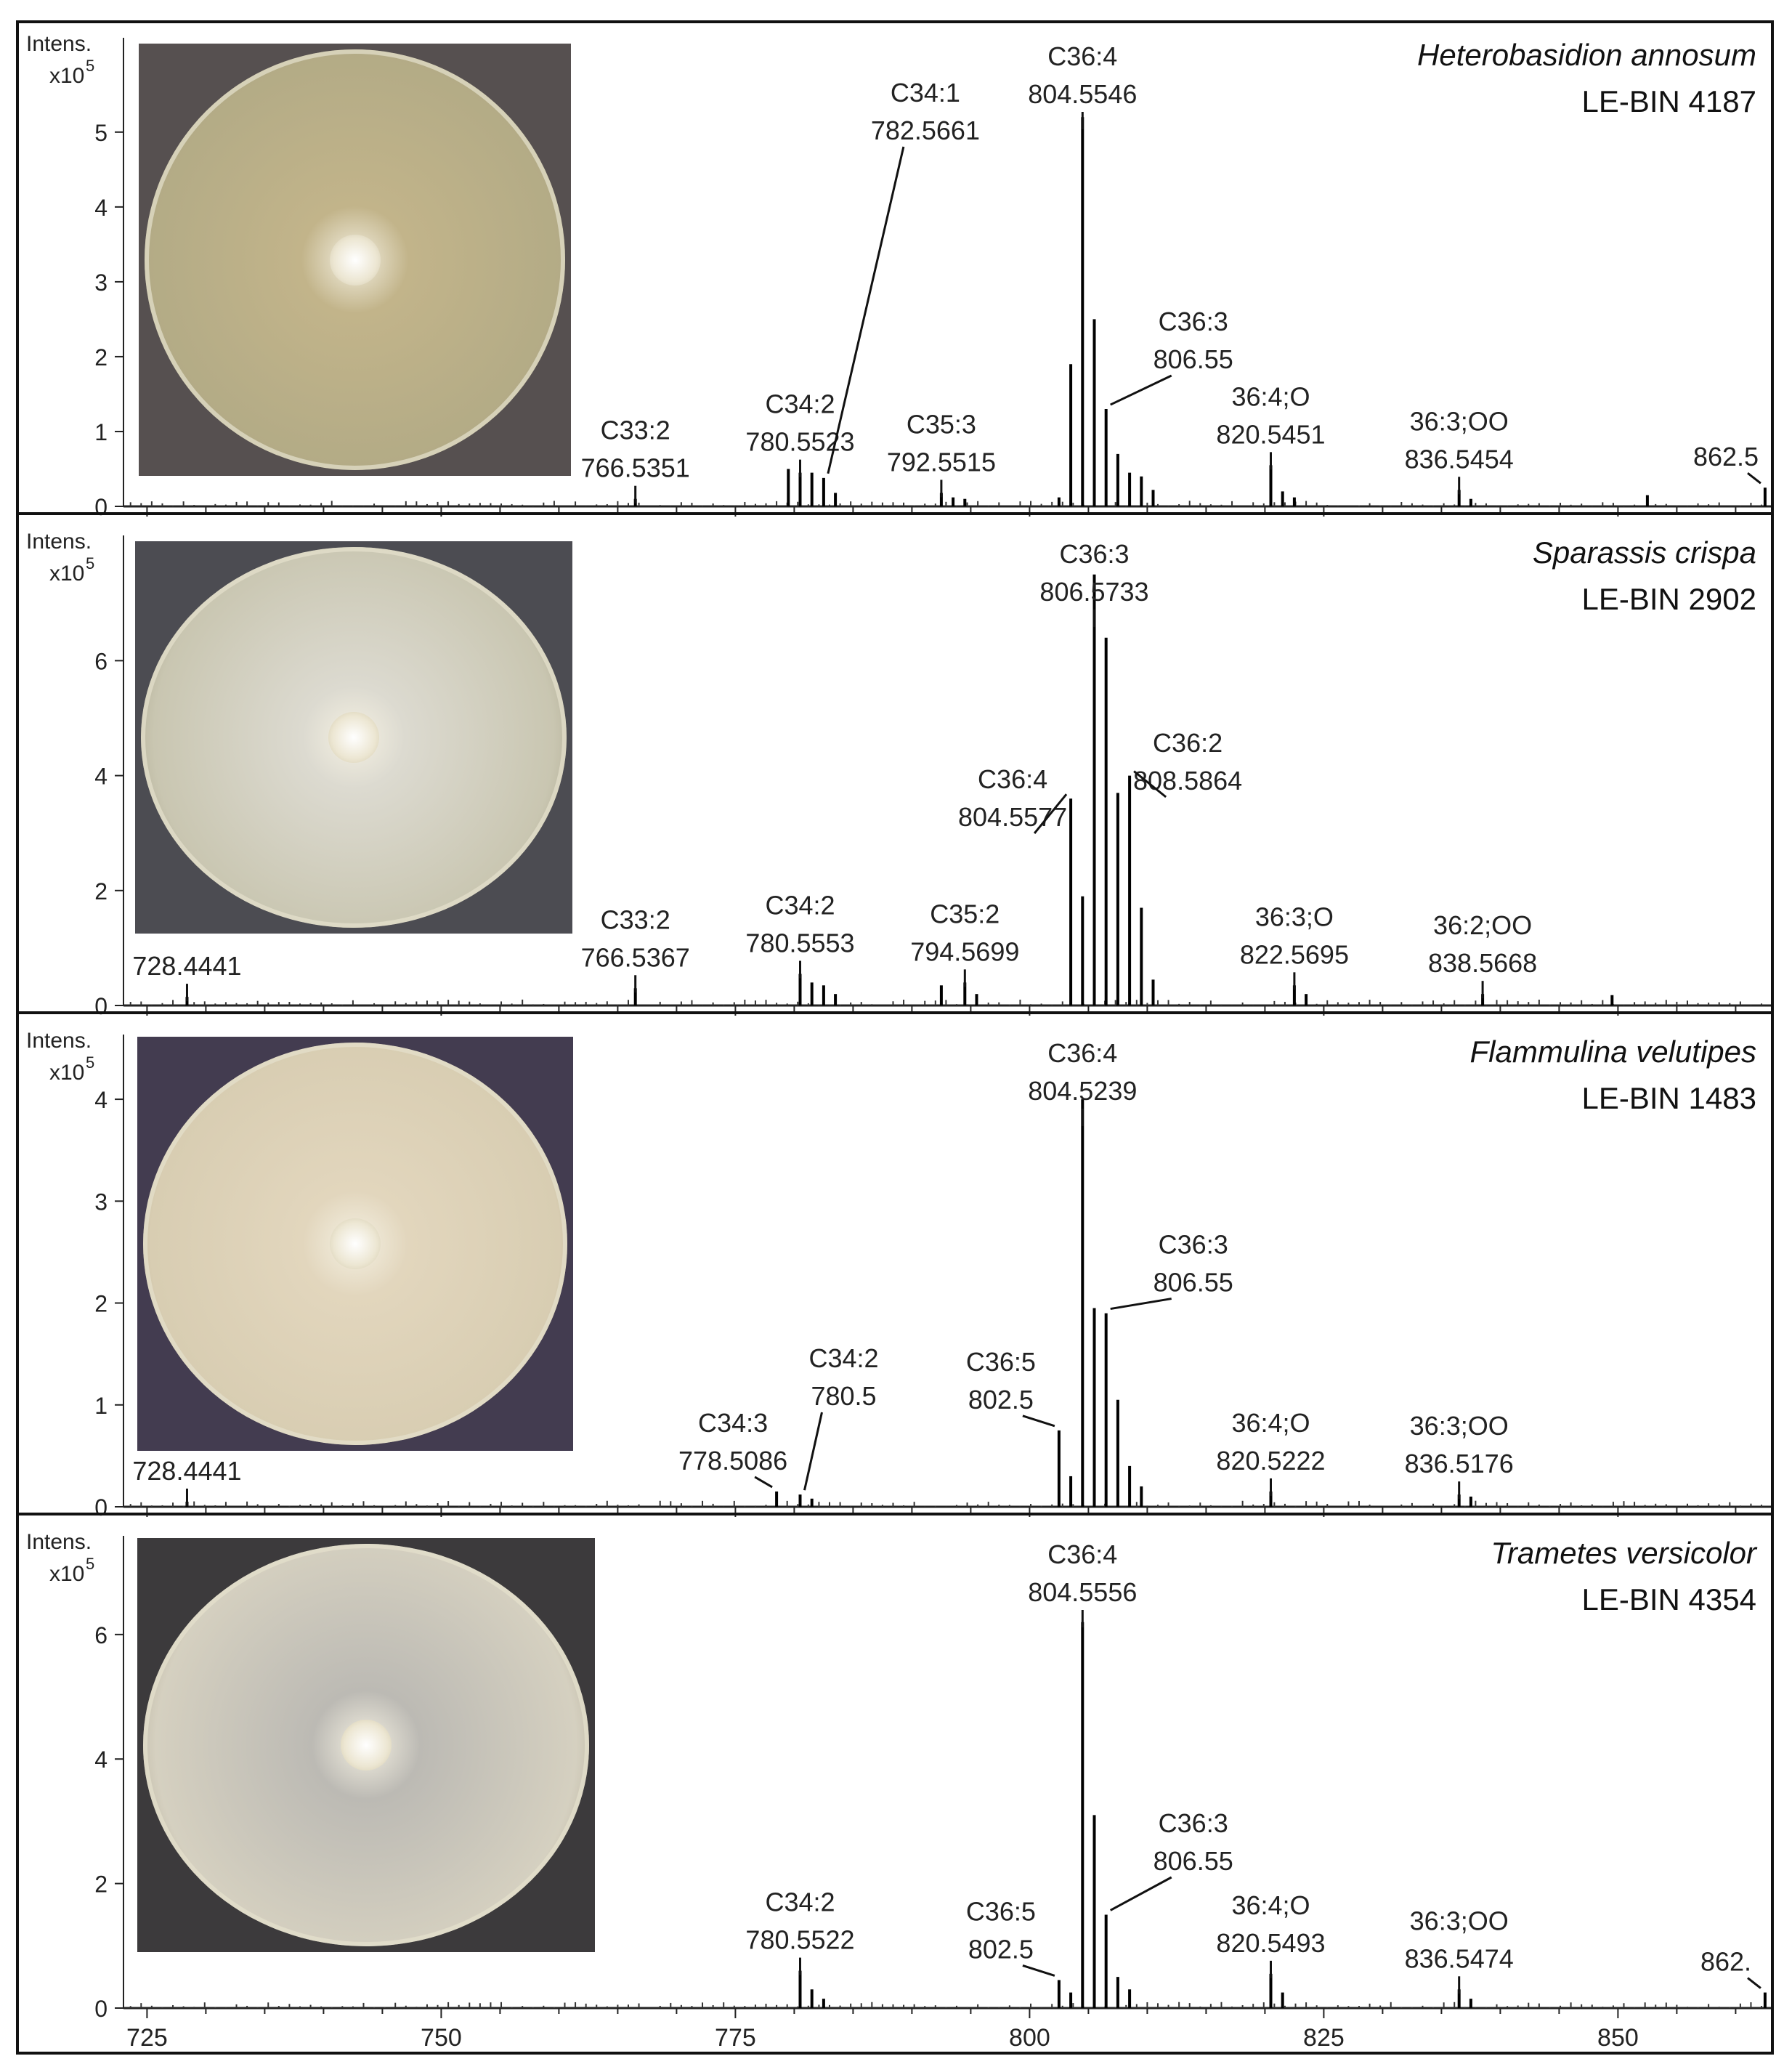 This screenshot has height=2072, width=1792. What do you see at coordinates (1725, 1962) in the screenshot?
I see `peak-mz-label: 862.` at bounding box center [1725, 1962].